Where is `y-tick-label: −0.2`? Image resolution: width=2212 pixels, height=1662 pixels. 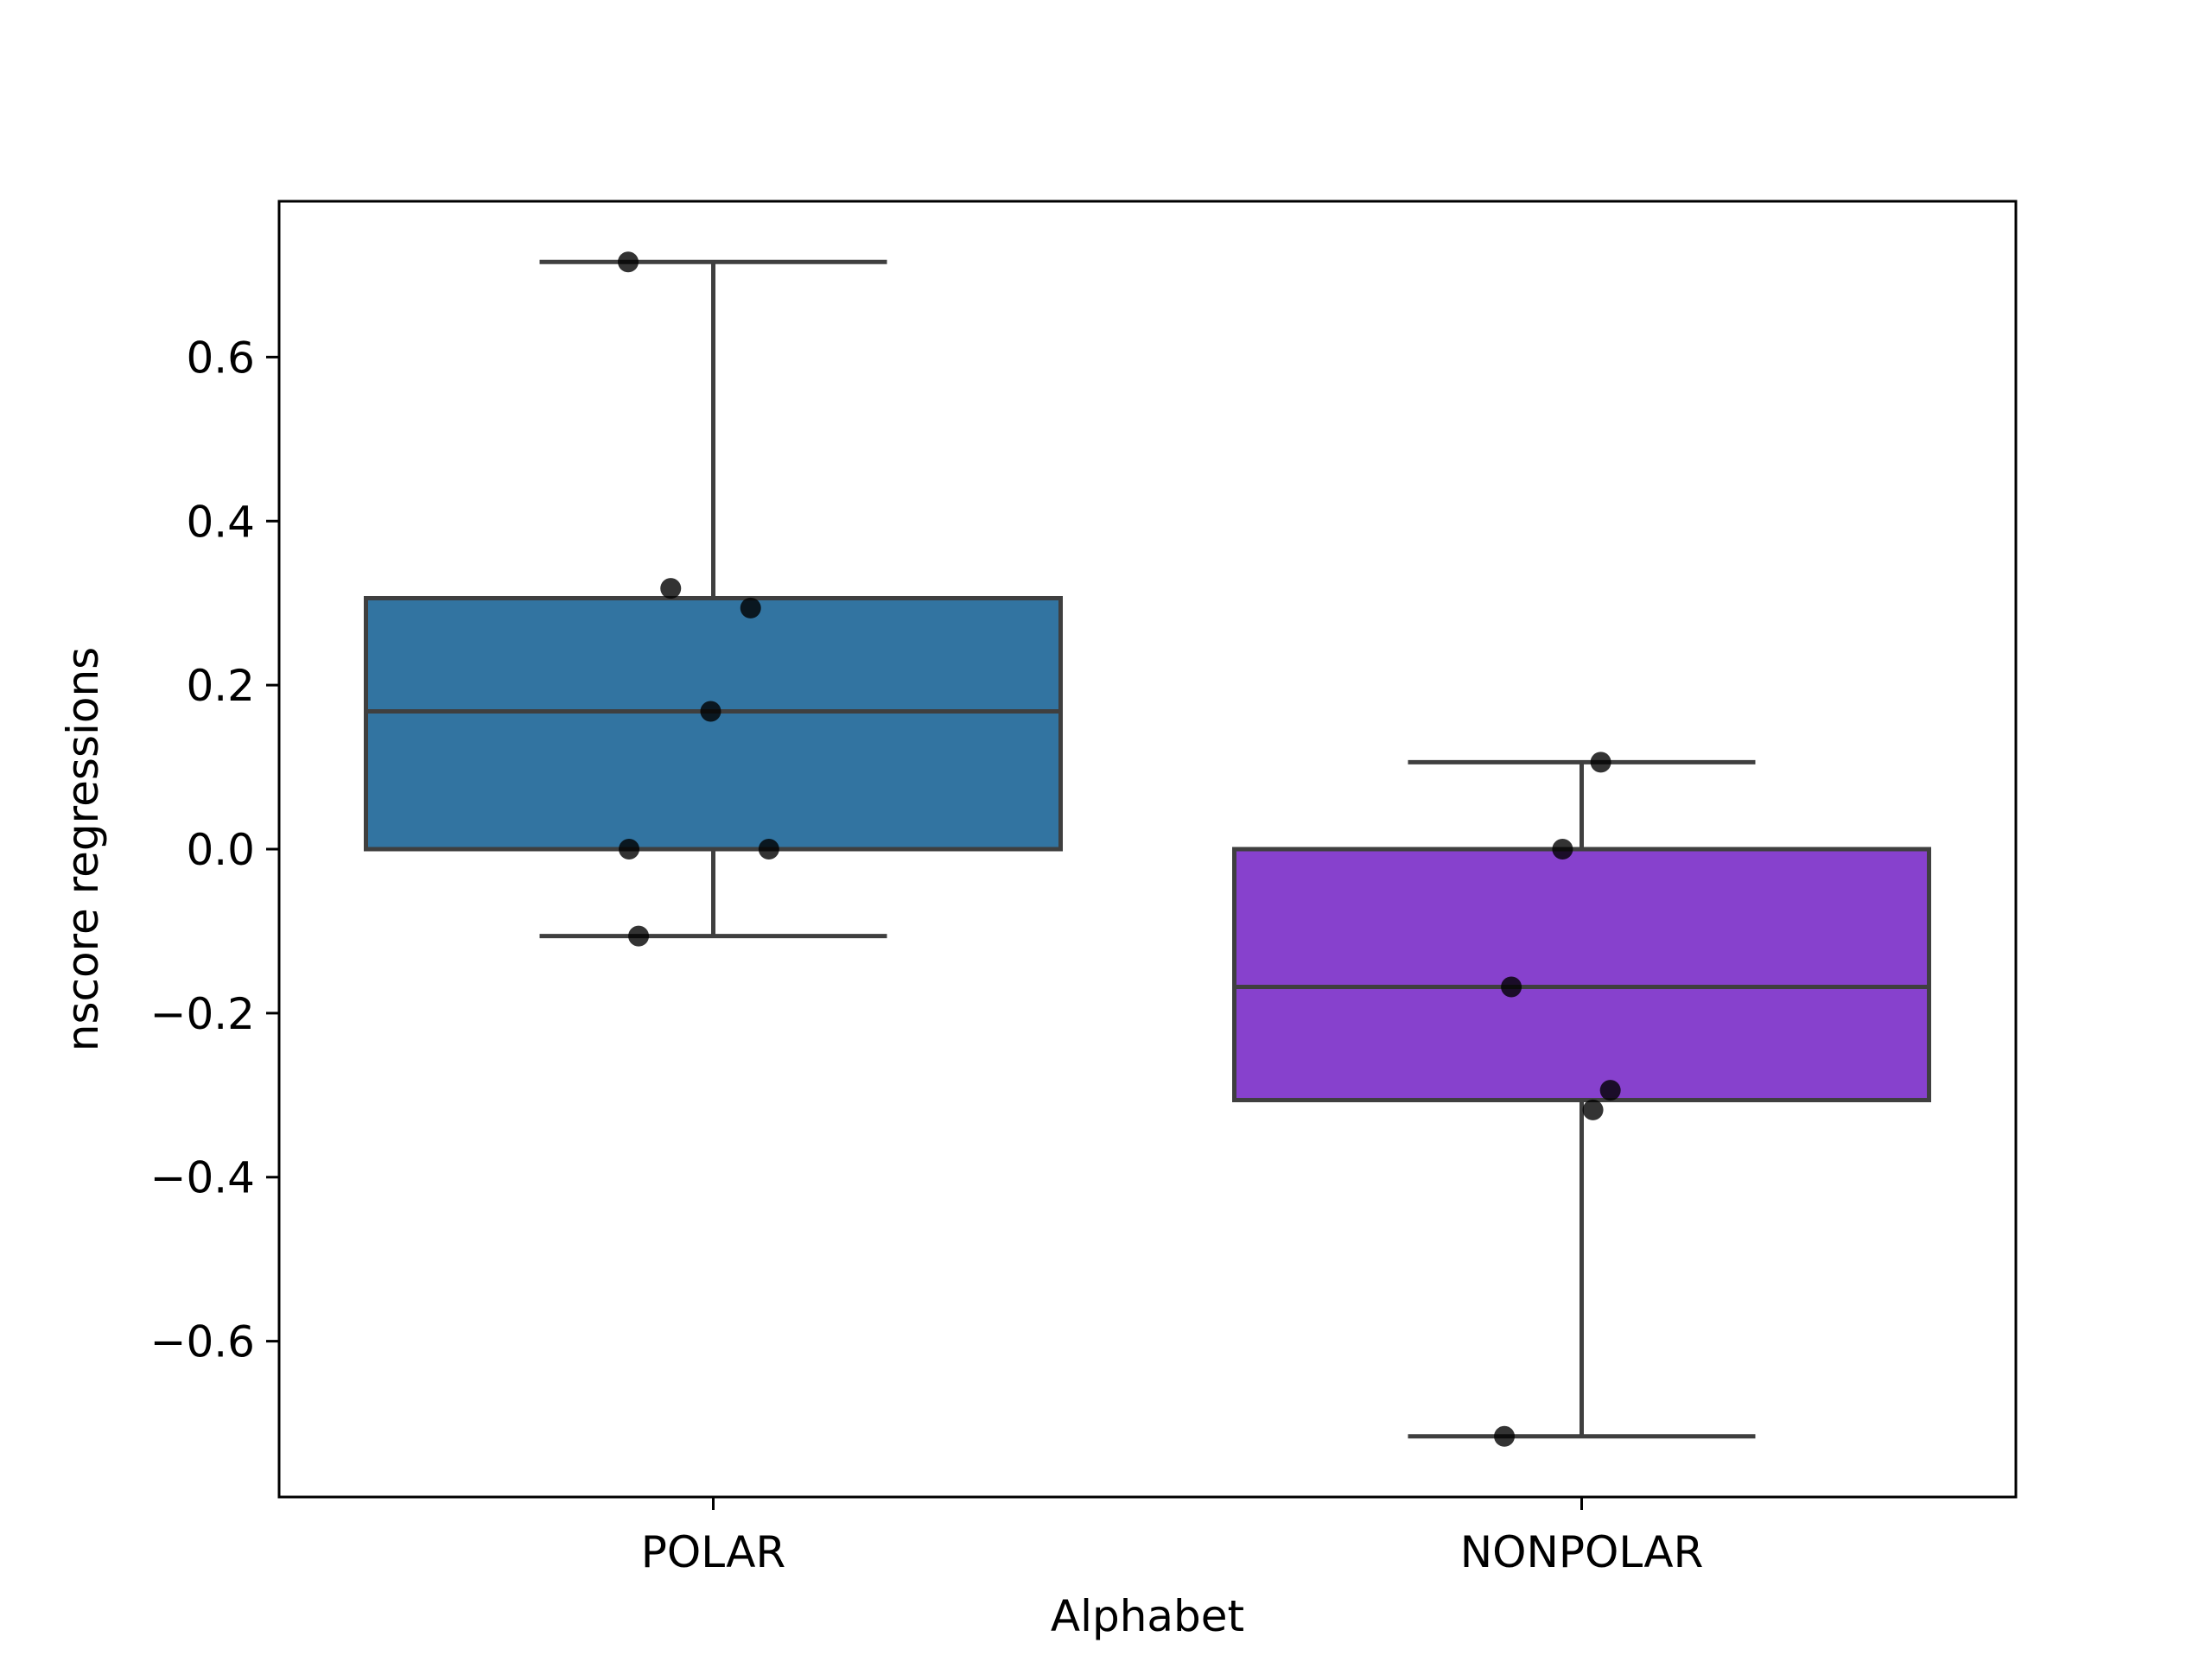 y-tick-label: −0.2 is located at coordinates (202, 1014).